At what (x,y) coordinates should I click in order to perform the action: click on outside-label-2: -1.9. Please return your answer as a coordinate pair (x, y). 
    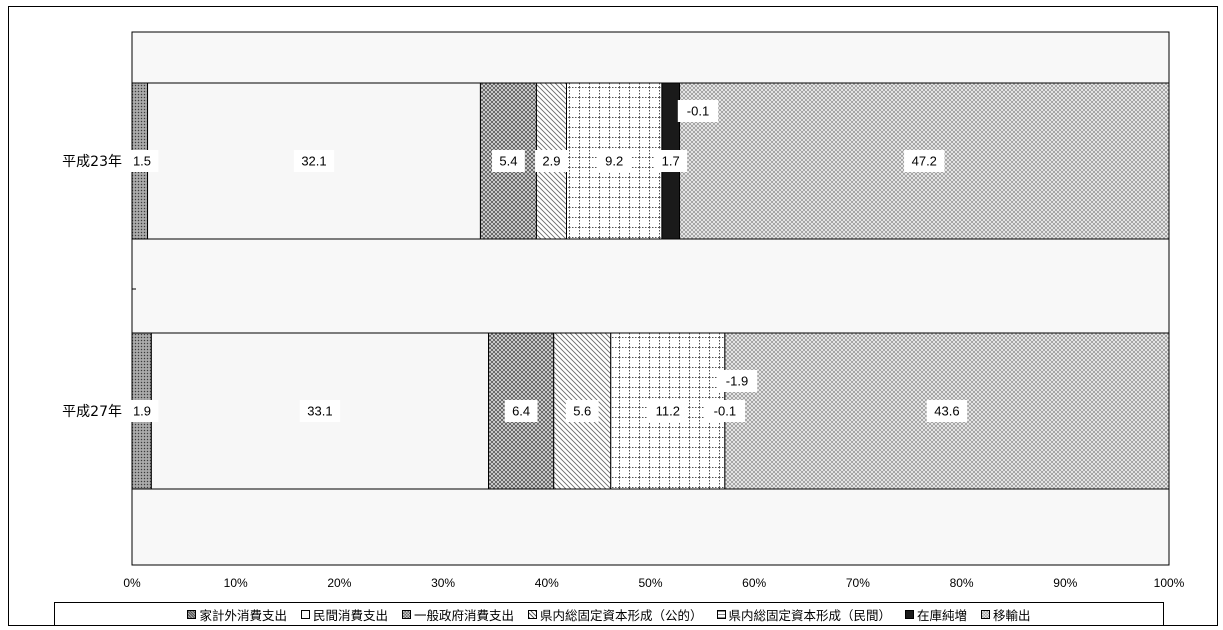
    Looking at the image, I should click on (737, 381).